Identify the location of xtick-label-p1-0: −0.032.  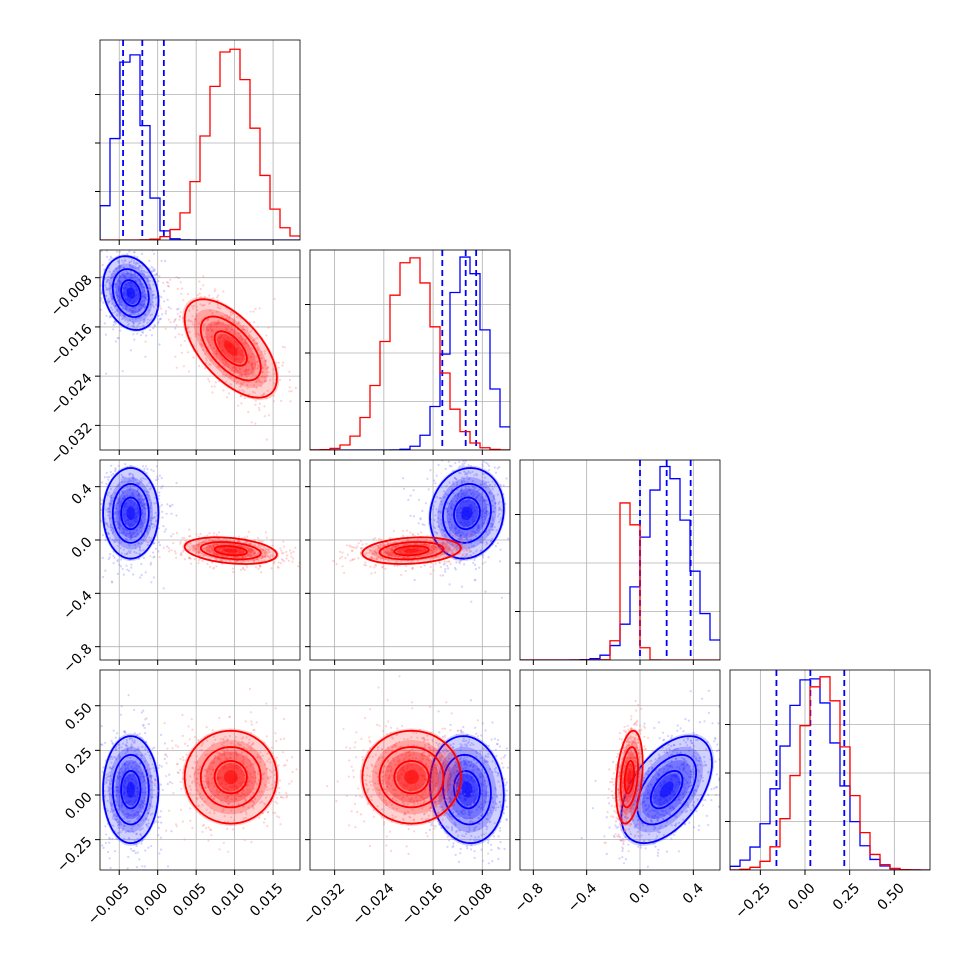
(324, 904).